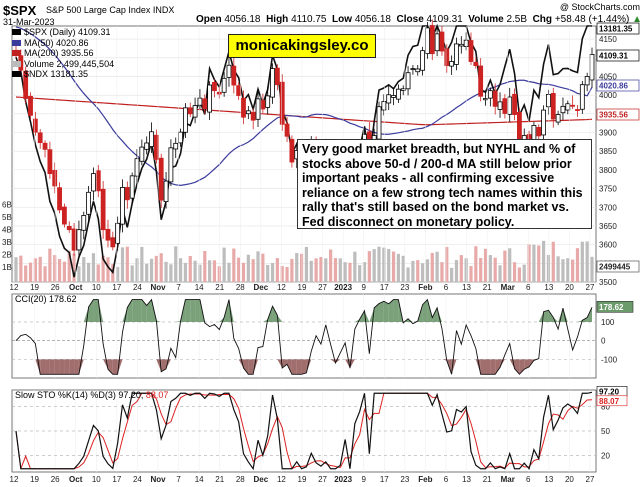 This screenshot has width=643, height=487. I want to click on price-x-tick-label: Oct, so click(76, 287).